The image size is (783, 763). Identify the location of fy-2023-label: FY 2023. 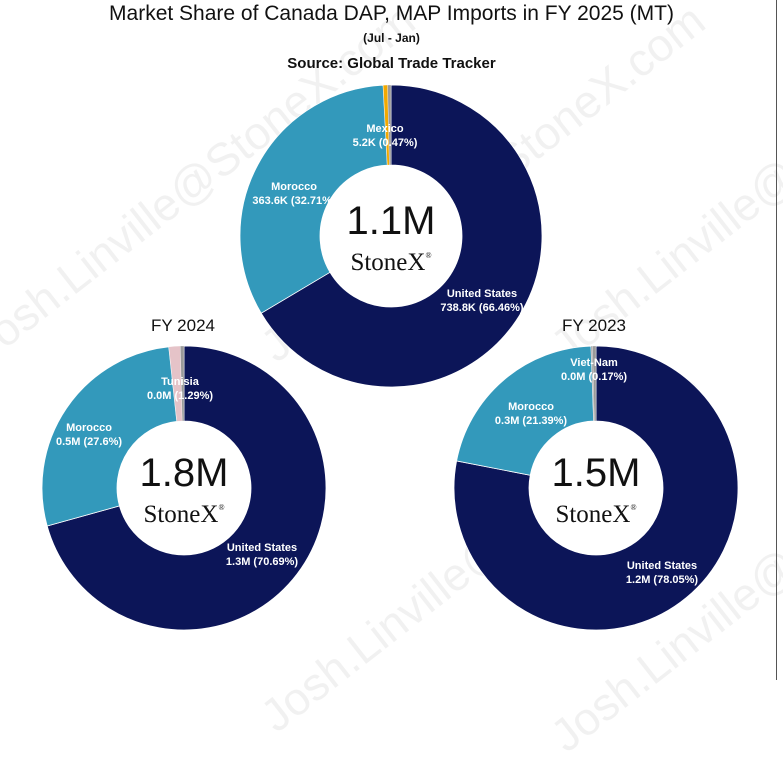
(594, 325).